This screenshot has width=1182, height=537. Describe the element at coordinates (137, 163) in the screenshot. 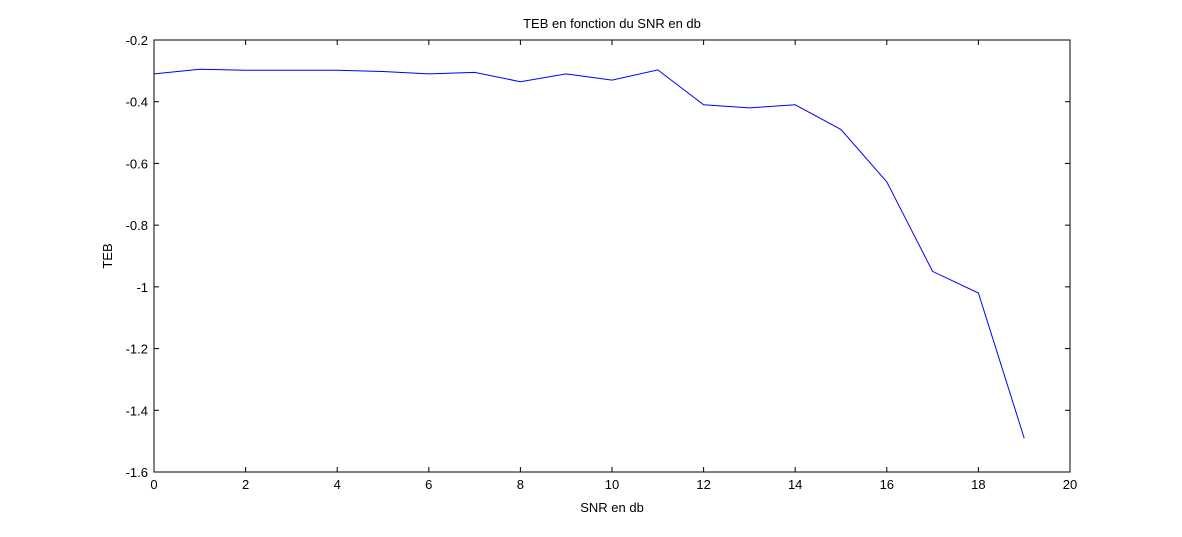

I see `y-tick-label: -0.6` at that location.